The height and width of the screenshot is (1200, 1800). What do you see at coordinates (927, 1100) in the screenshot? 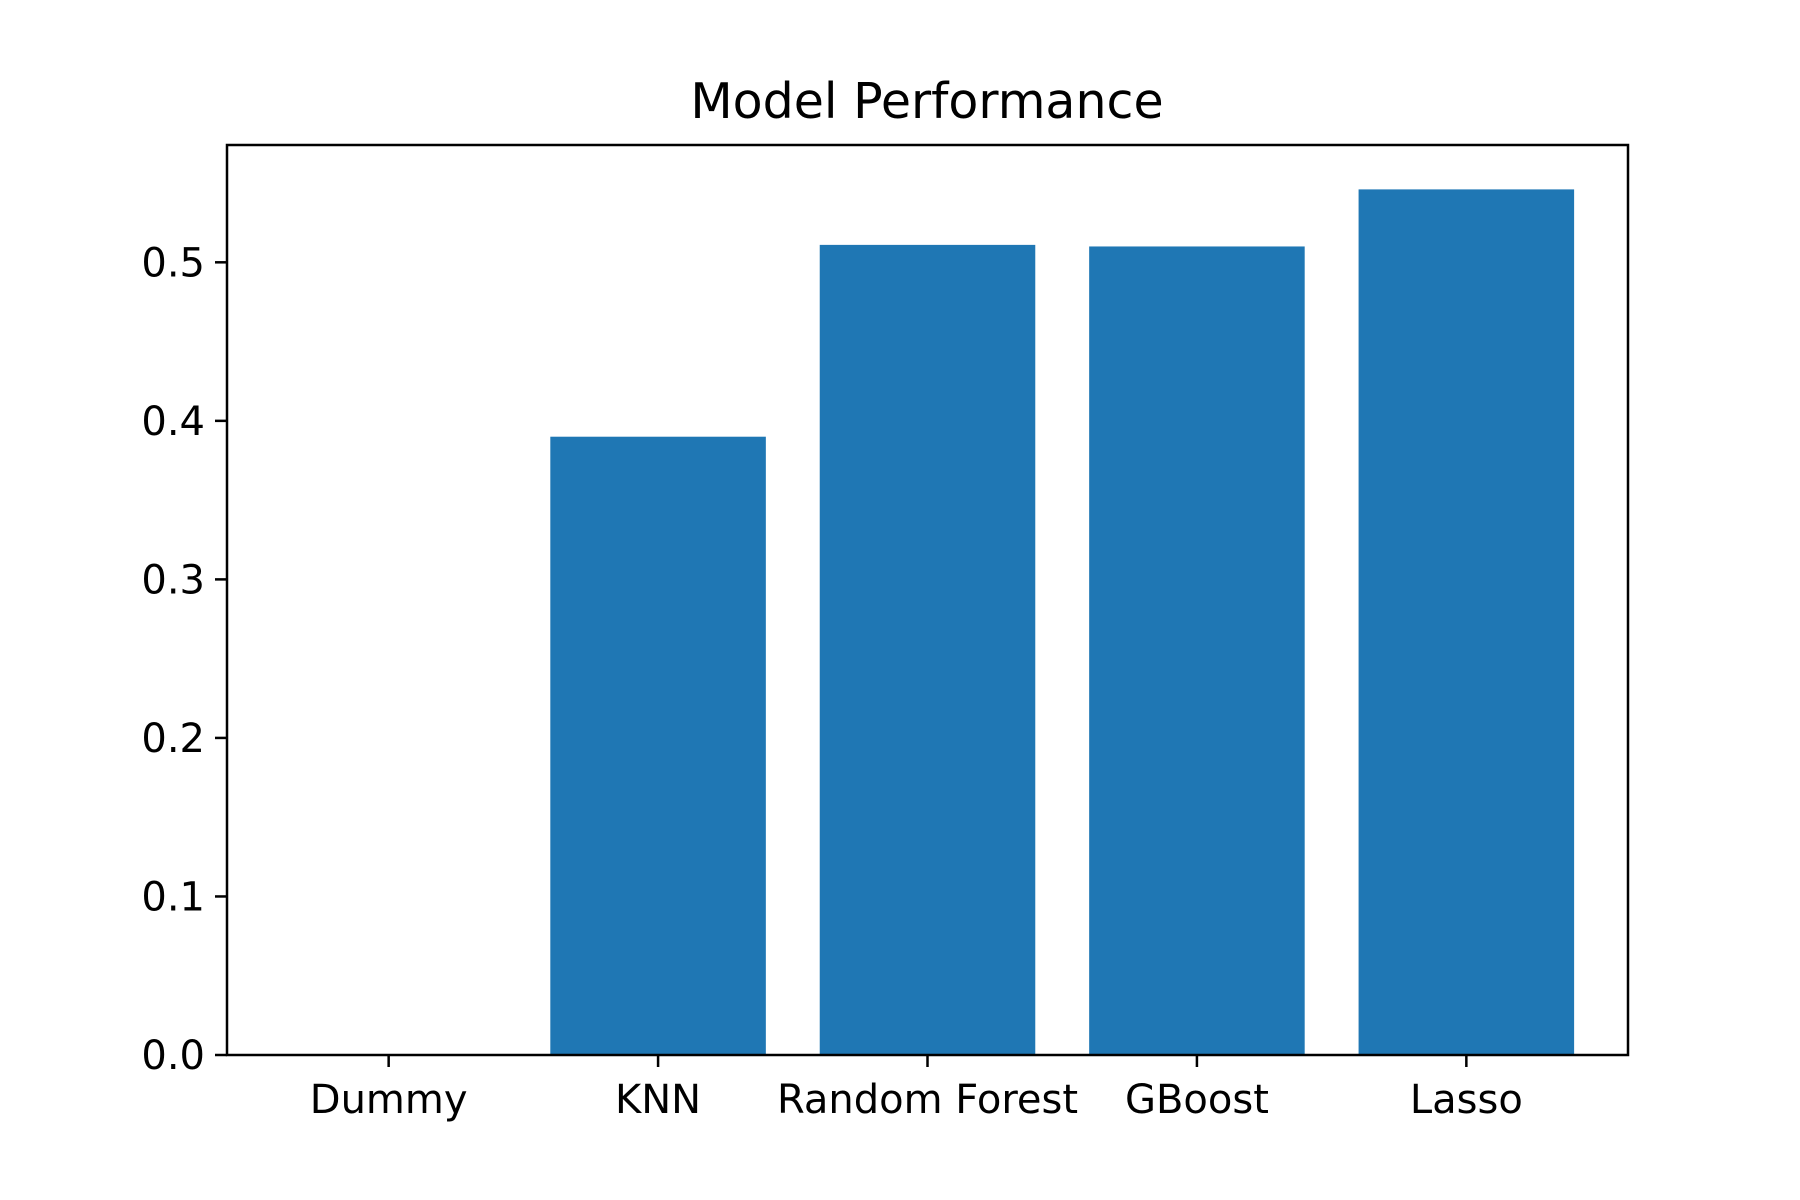
I see `x-tick-label: Random Forest` at bounding box center [927, 1100].